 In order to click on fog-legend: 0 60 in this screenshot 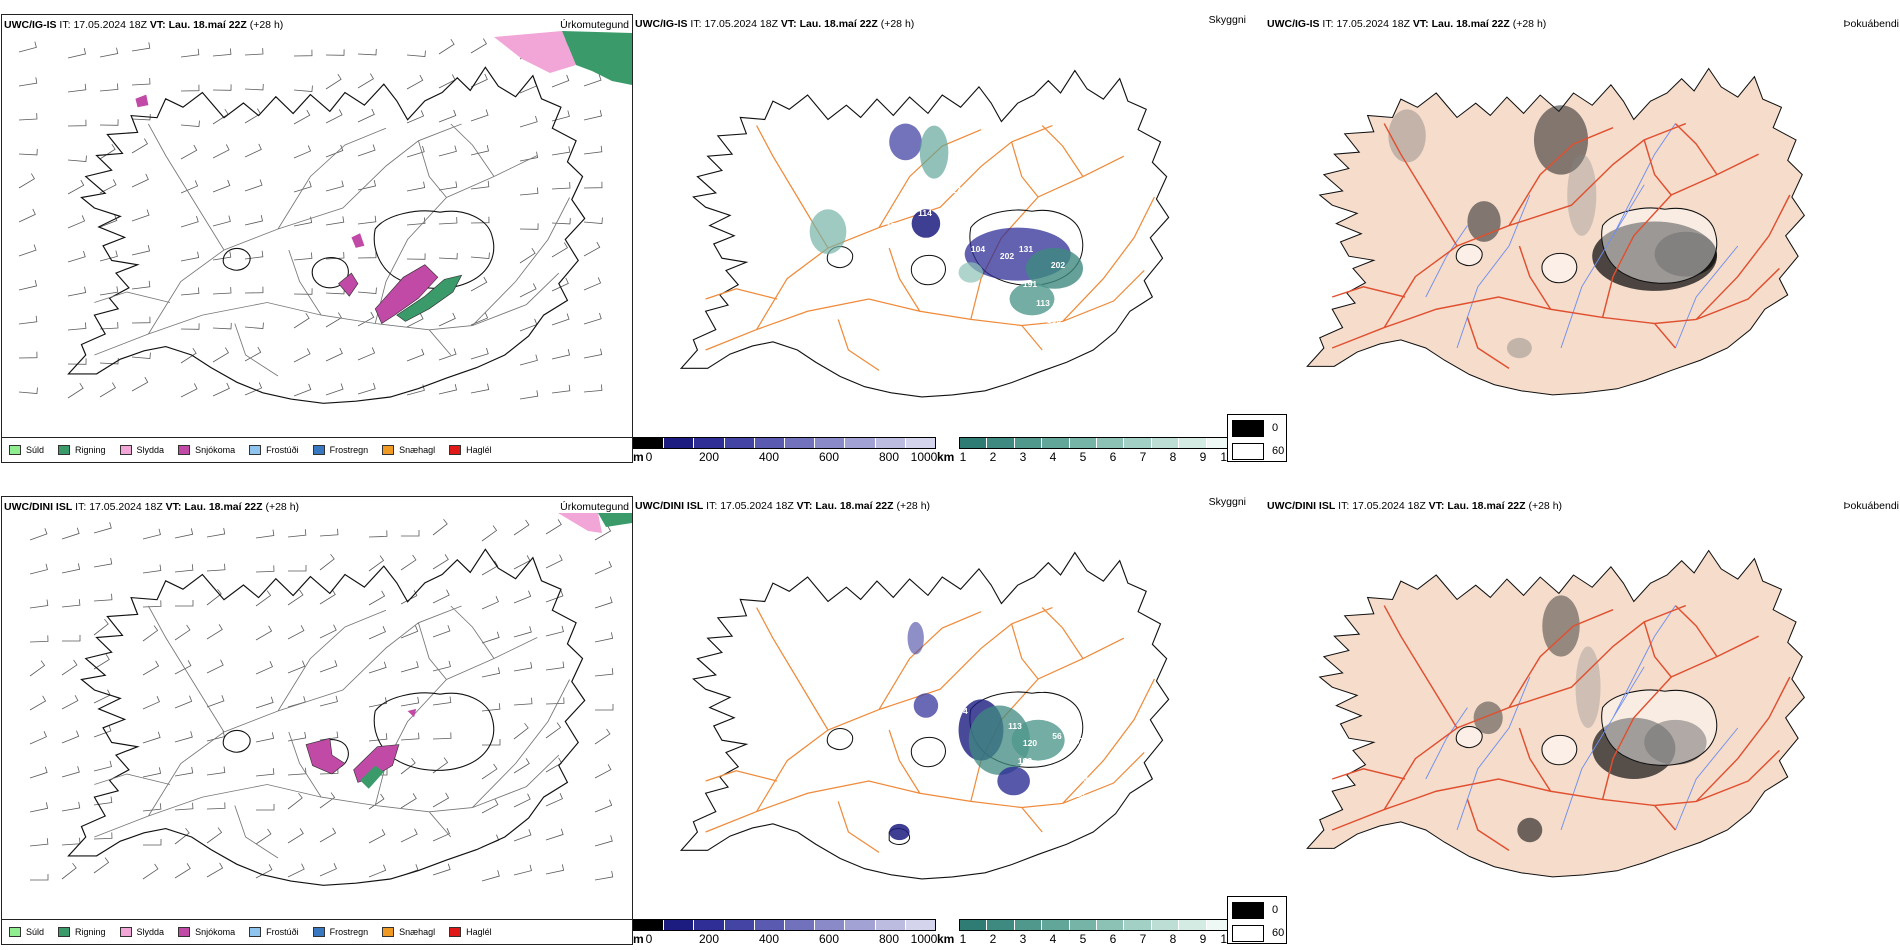, I will do `click(1257, 920)`.